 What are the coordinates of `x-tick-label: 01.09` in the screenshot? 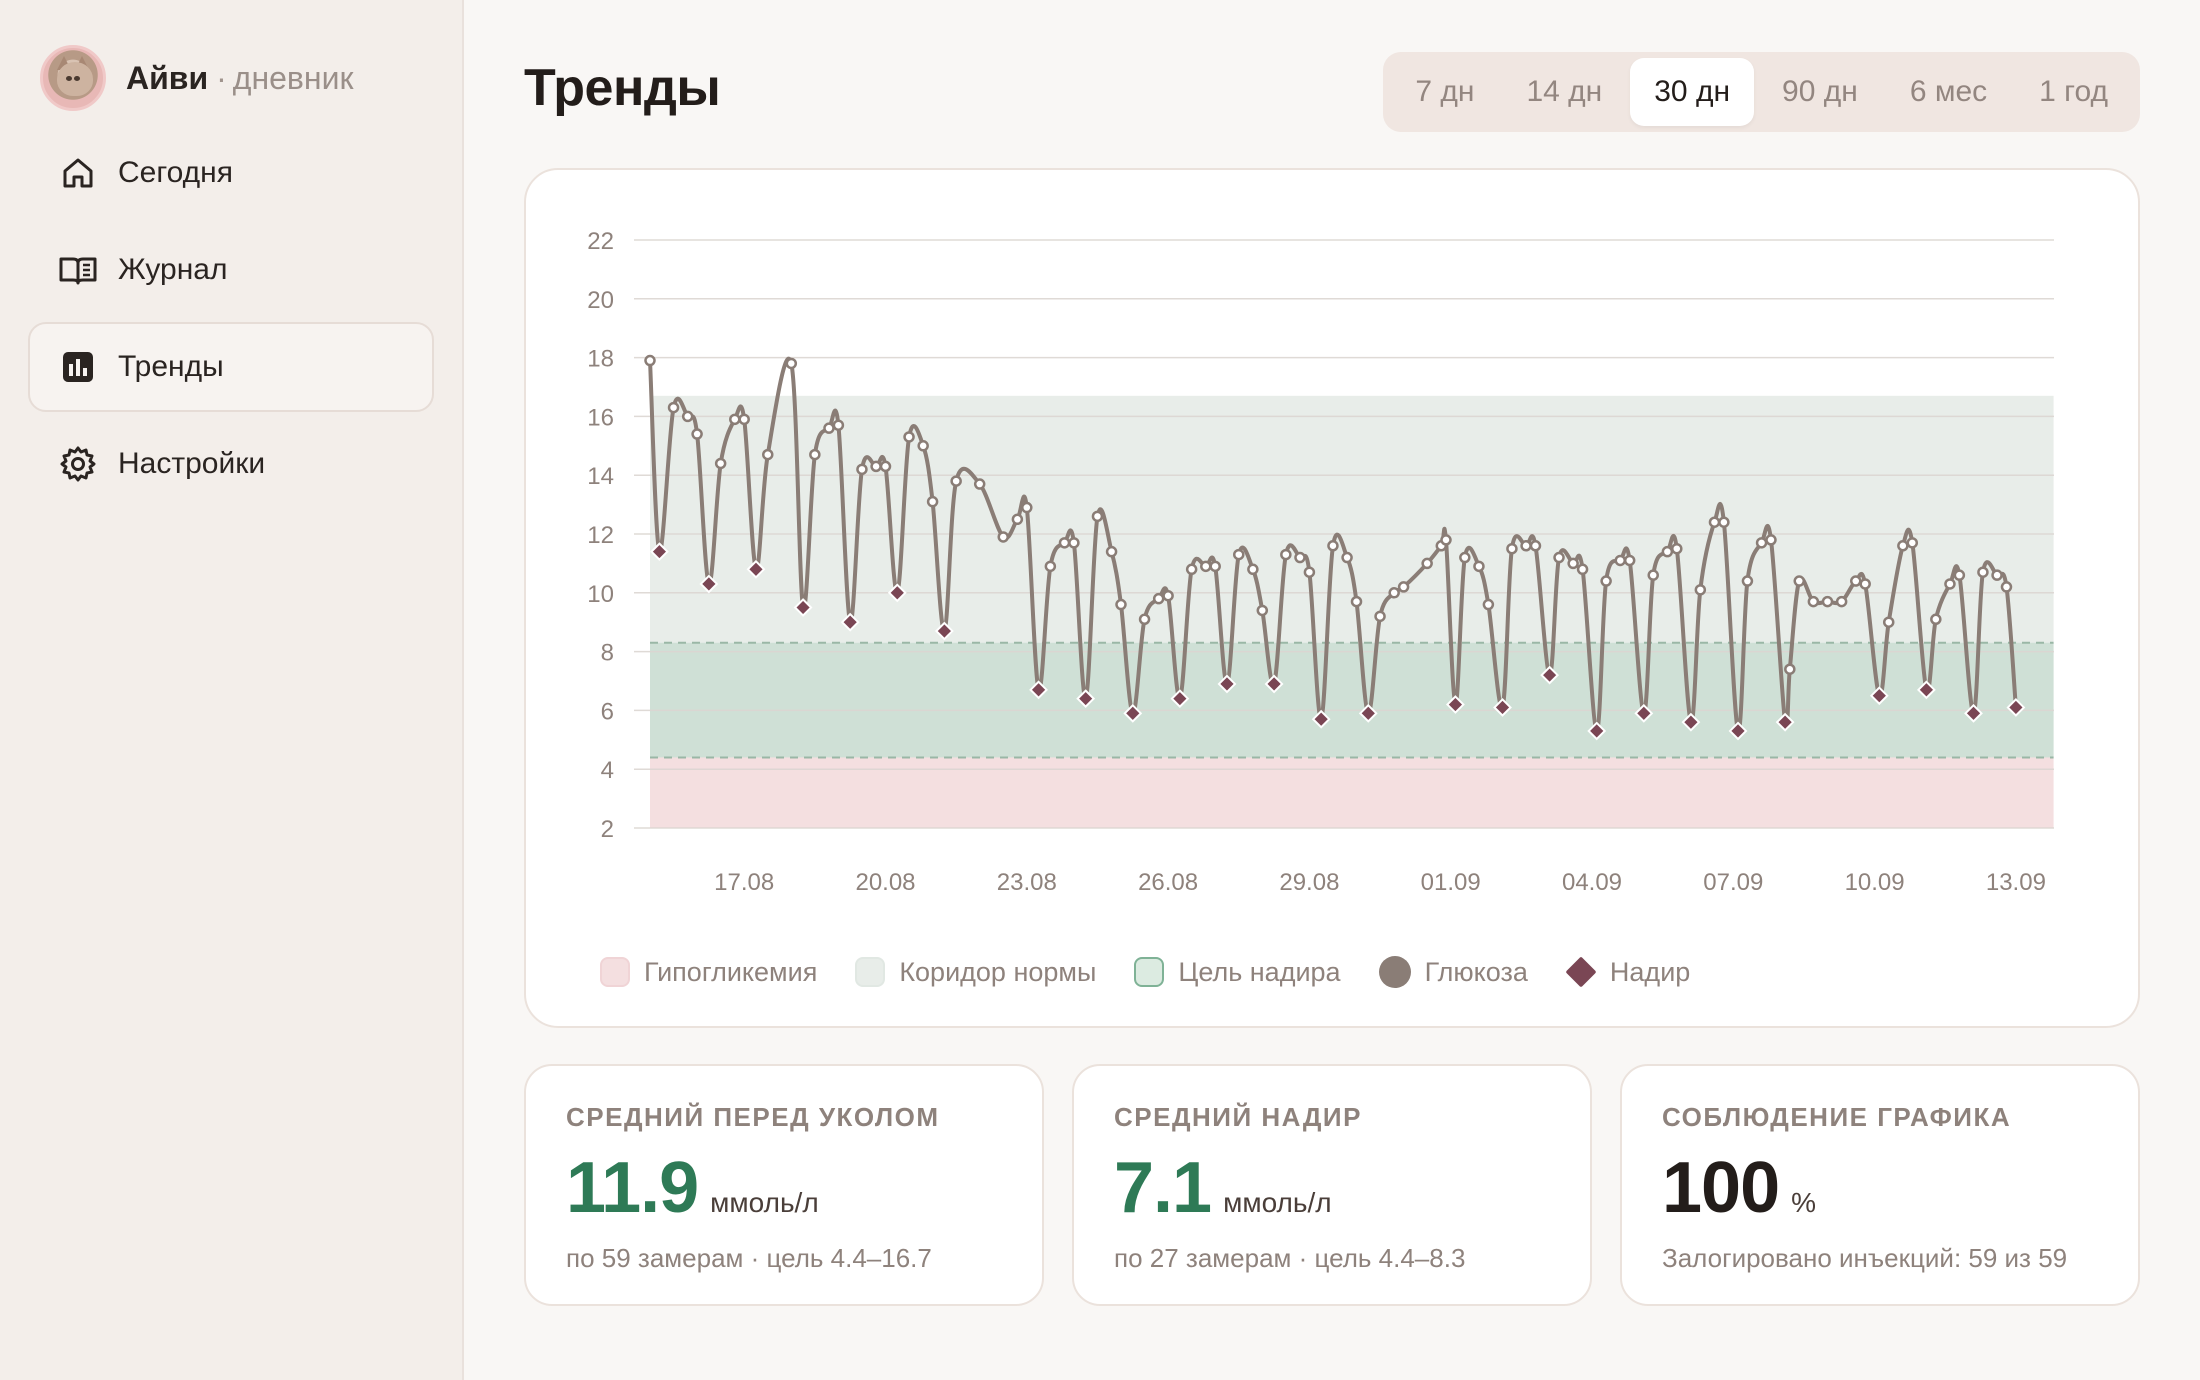 It's located at (1451, 882).